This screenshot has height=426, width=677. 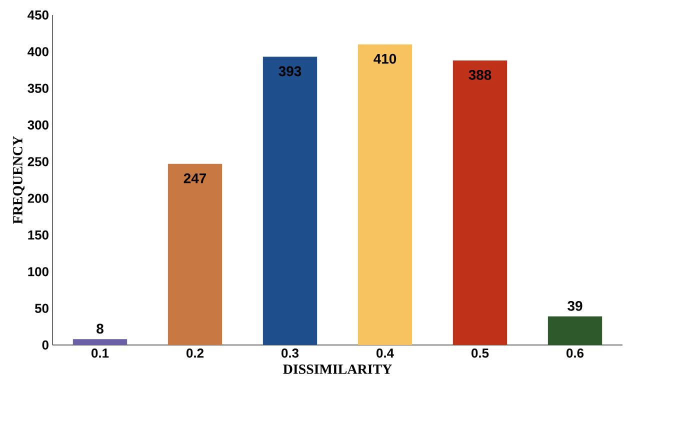 What do you see at coordinates (45, 345) in the screenshot?
I see `y-tick-label: 0` at bounding box center [45, 345].